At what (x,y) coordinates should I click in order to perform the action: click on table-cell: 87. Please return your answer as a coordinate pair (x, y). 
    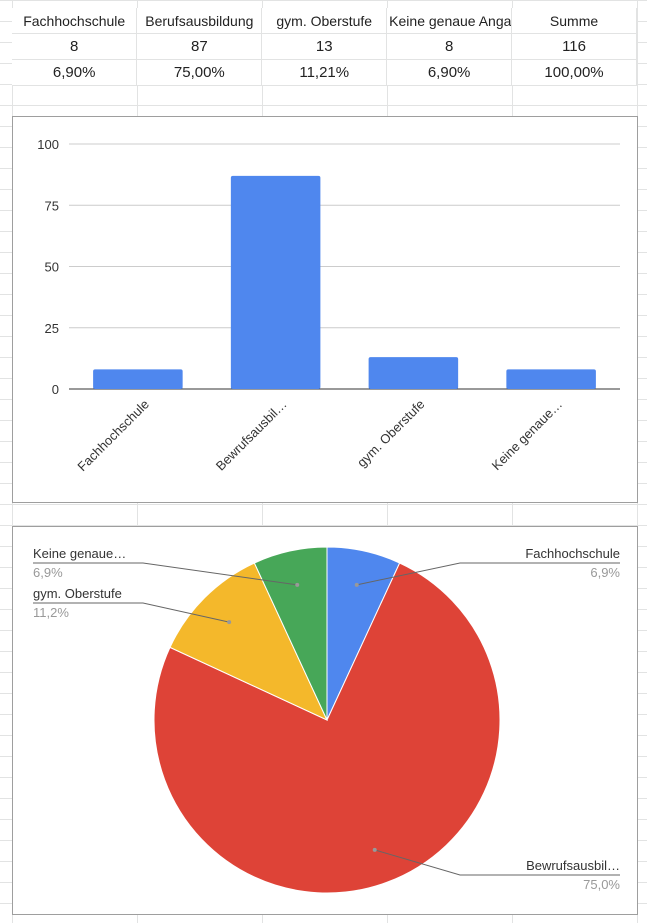
    Looking at the image, I should click on (199, 46).